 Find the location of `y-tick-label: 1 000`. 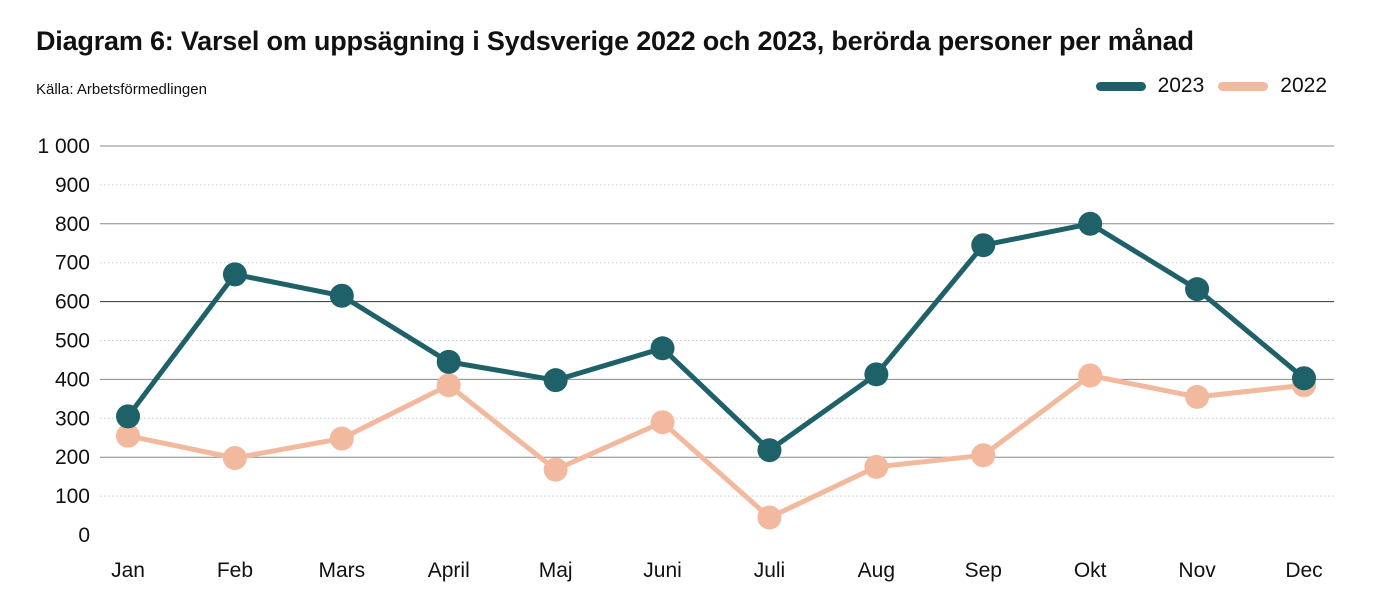

y-tick-label: 1 000 is located at coordinates (63, 146).